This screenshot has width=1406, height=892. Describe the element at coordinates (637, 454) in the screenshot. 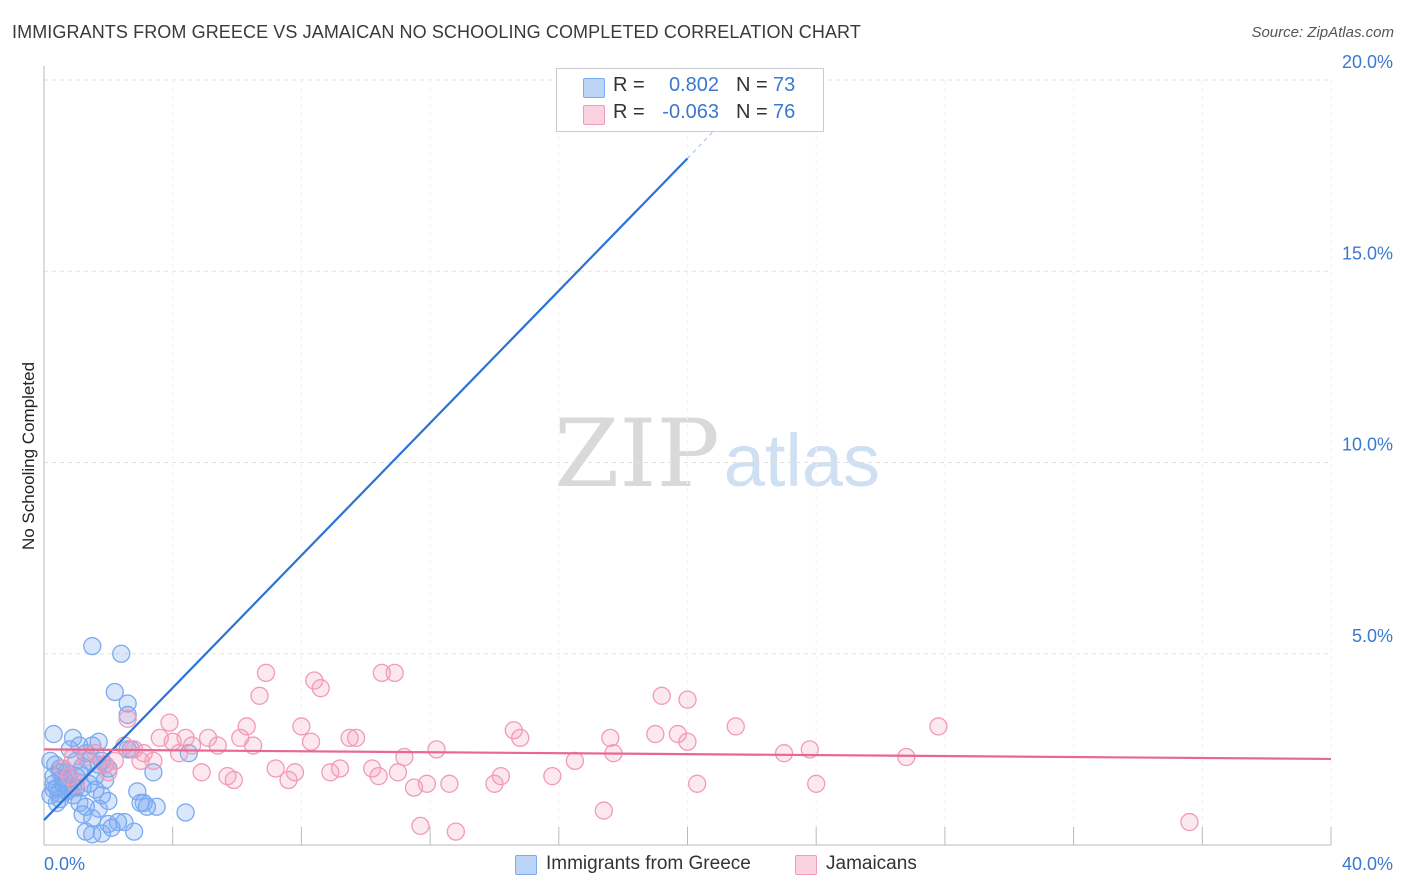

I see `watermark-zip: ZIP` at that location.